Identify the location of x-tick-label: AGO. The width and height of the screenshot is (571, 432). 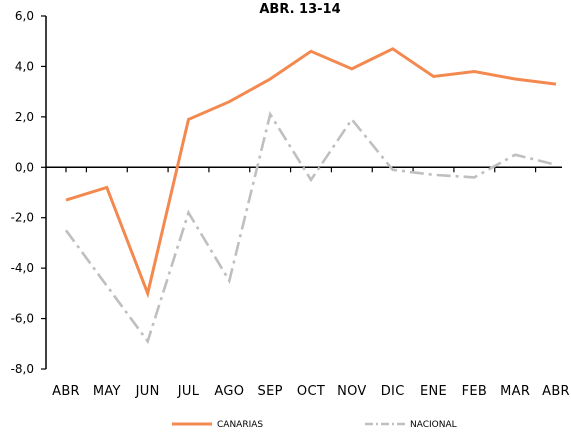
(229, 391).